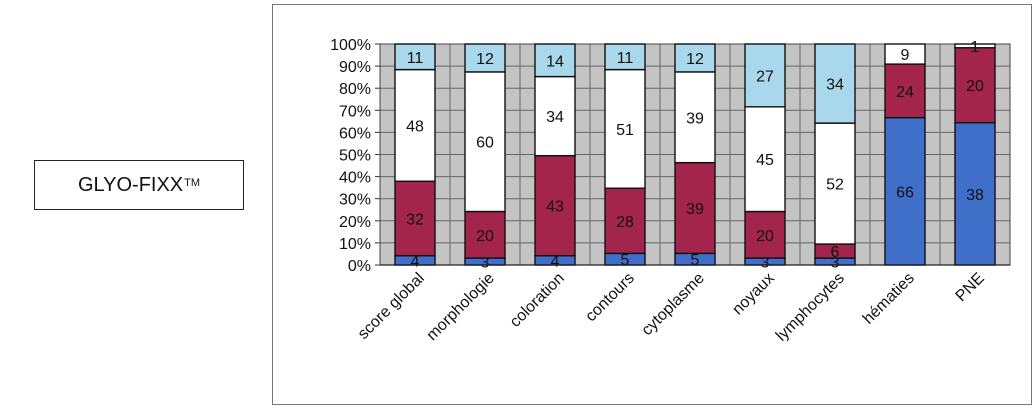 This screenshot has width=1036, height=409. What do you see at coordinates (355, 111) in the screenshot?
I see `y-tick-label: 70%` at bounding box center [355, 111].